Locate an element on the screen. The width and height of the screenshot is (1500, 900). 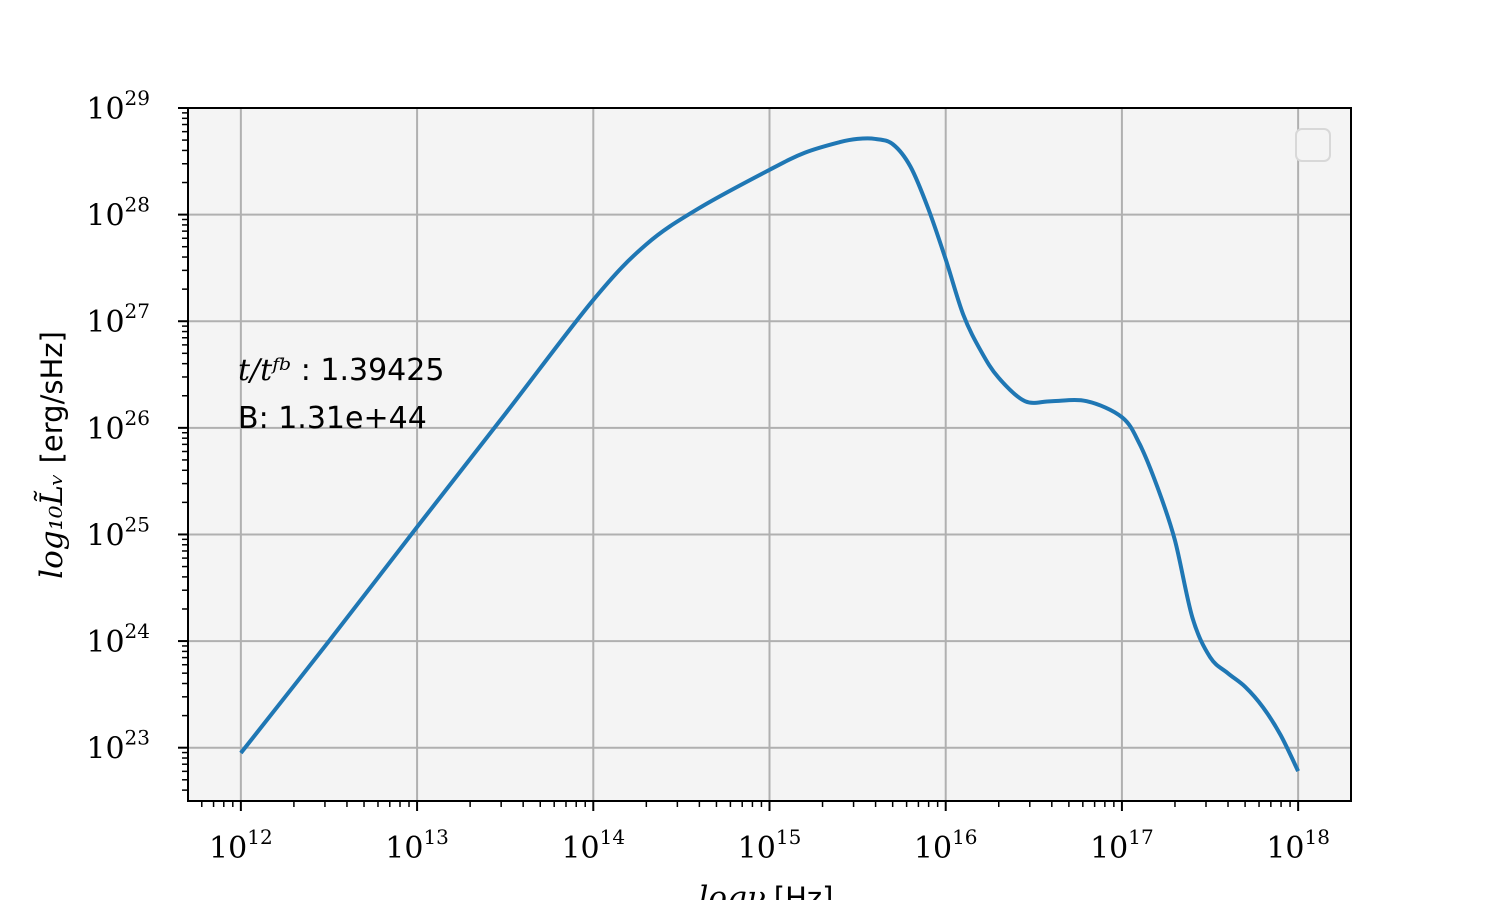
x-tick-label: 1017 is located at coordinates (1122, 845).